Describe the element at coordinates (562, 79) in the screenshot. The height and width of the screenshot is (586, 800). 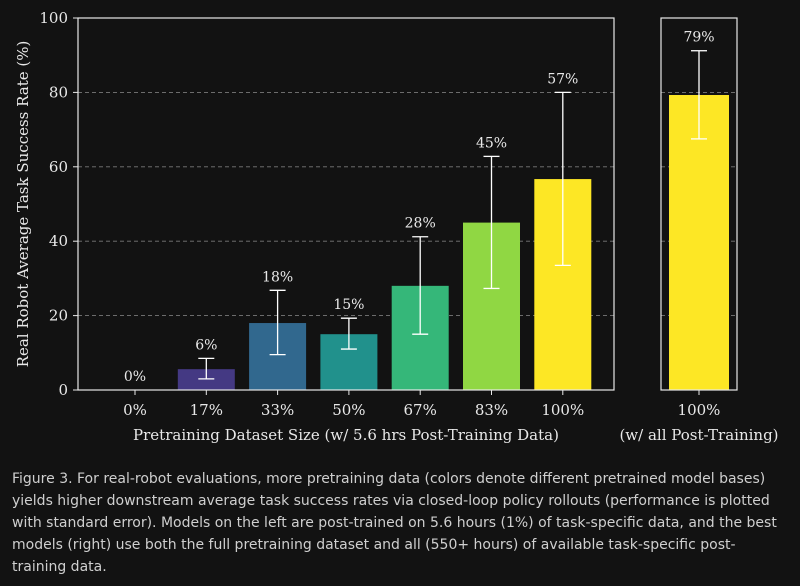
I see `data-label: 57%` at that location.